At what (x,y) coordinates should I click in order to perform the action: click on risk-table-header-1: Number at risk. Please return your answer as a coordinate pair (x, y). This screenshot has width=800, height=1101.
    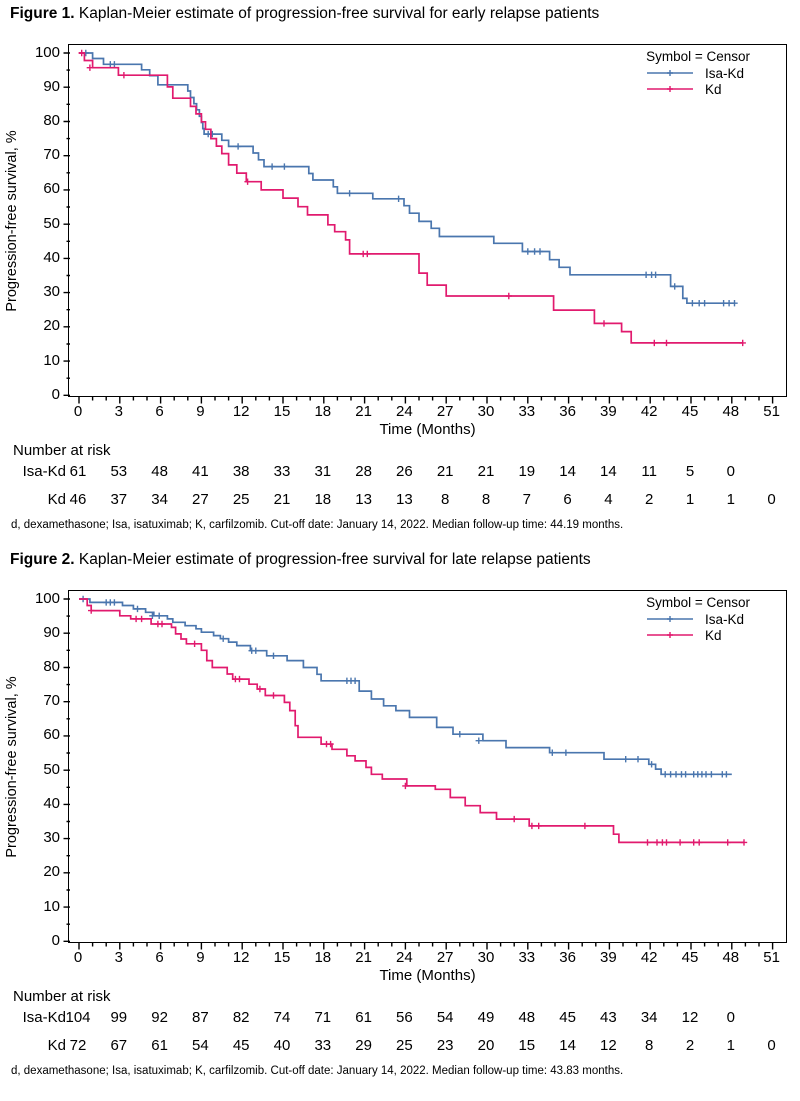
    Looking at the image, I should click on (62, 450).